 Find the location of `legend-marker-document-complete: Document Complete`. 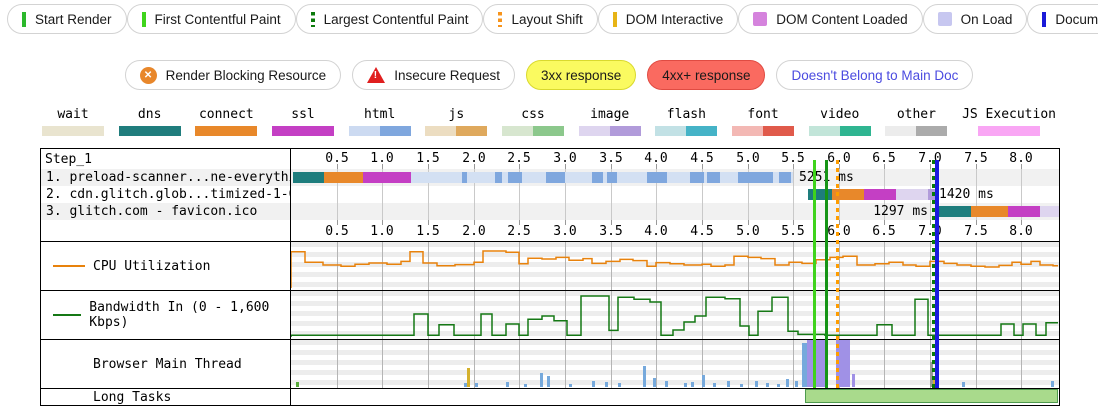

legend-marker-document-complete: Document Complete is located at coordinates (1062, 19).